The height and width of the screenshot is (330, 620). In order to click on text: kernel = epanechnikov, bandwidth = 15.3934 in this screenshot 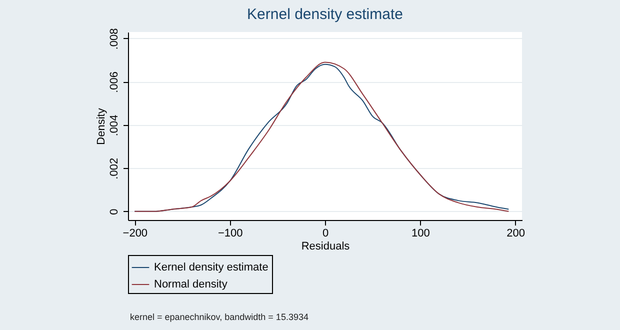, I will do `click(219, 317)`.